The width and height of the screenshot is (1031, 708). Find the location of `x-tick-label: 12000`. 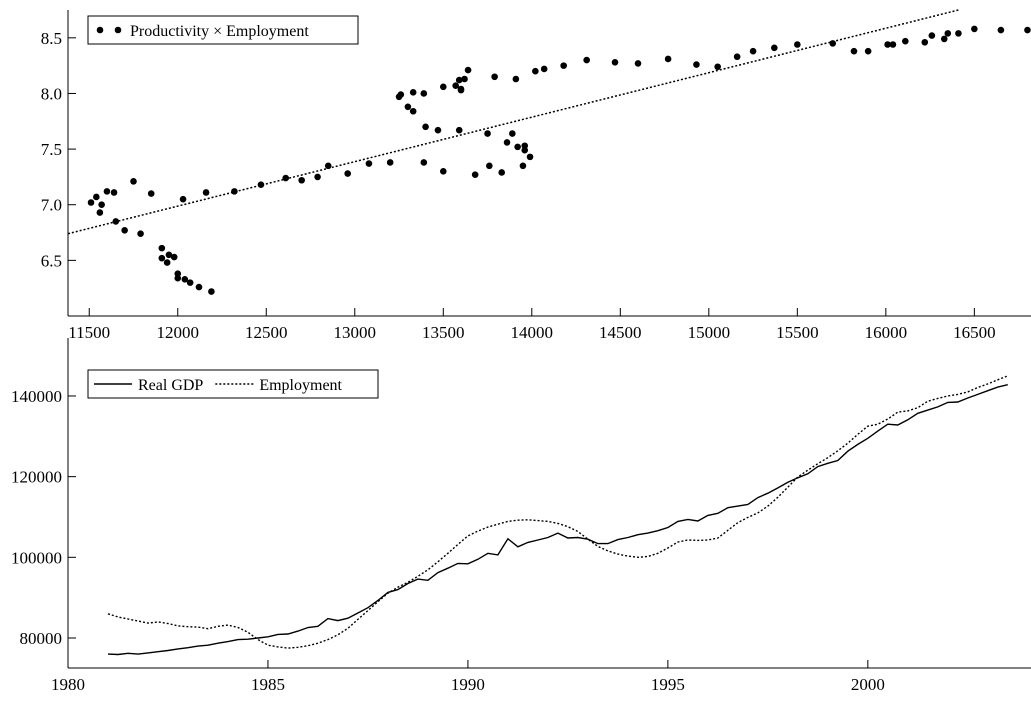

x-tick-label: 12000 is located at coordinates (178, 332).